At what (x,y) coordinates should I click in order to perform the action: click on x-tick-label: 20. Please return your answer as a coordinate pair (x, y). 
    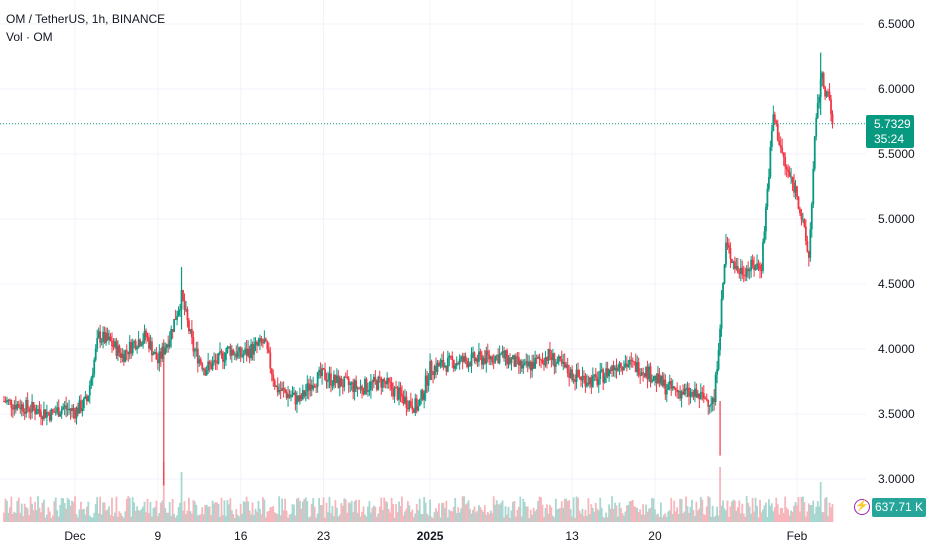
    Looking at the image, I should click on (655, 536).